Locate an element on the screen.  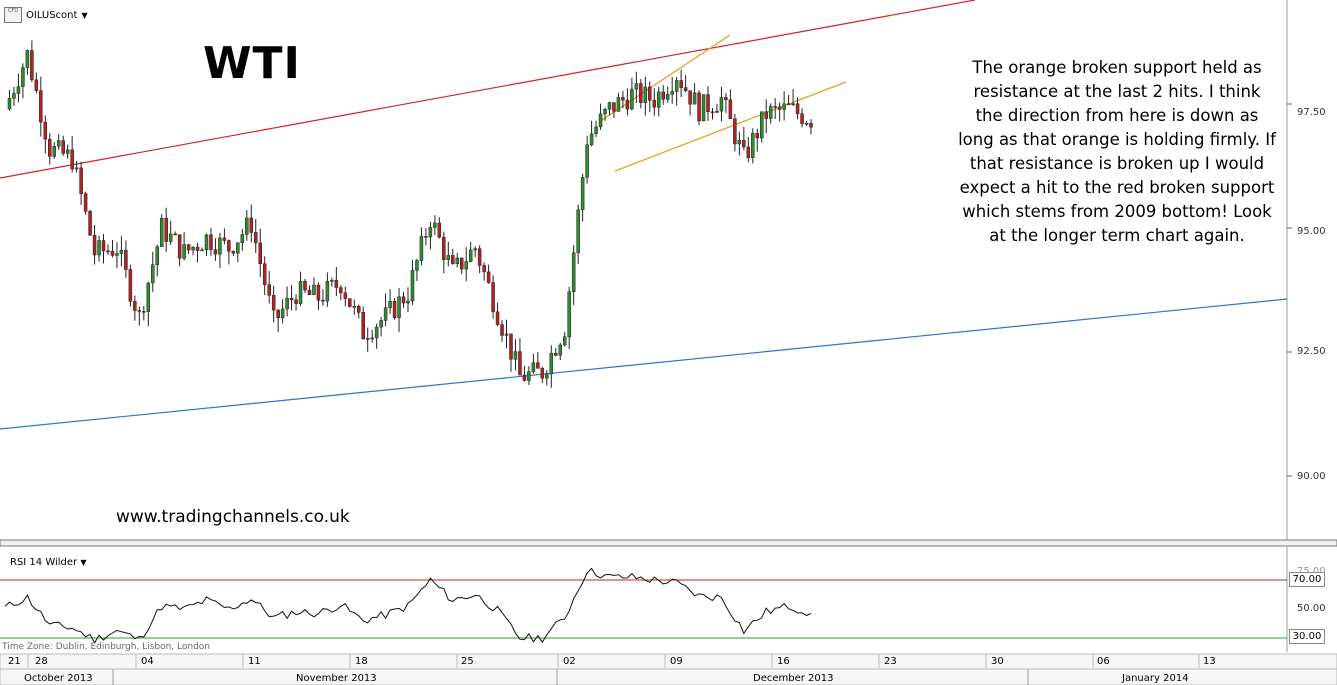
rsi-tick-label: 75.00 is located at coordinates (1311, 571).